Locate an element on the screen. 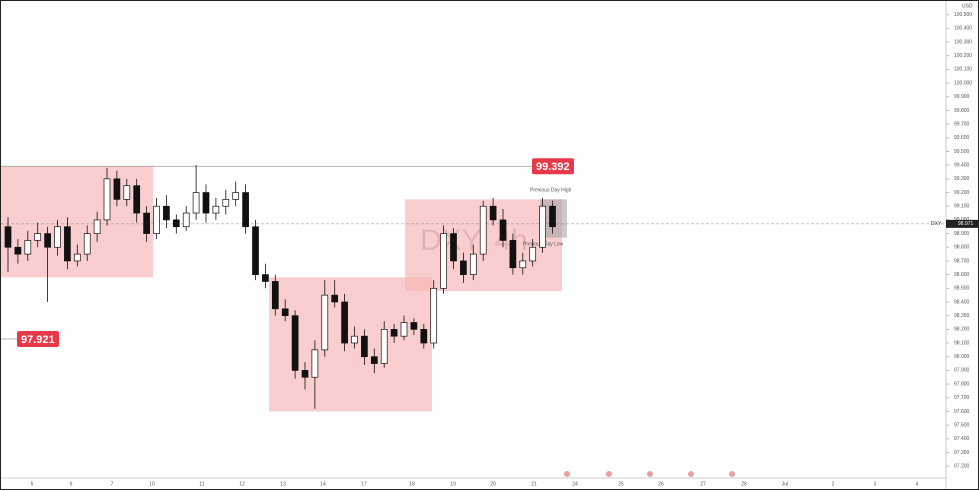 Image resolution: width=979 pixels, height=490 pixels. x-tick-label: 27 is located at coordinates (703, 484).